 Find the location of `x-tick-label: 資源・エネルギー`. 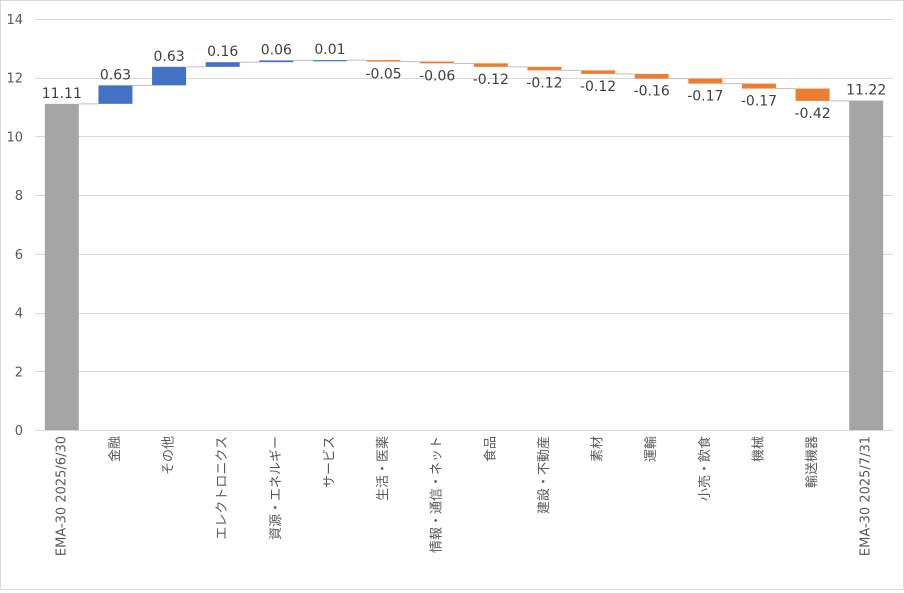

x-tick-label: 資源・エネルギー is located at coordinates (276, 488).